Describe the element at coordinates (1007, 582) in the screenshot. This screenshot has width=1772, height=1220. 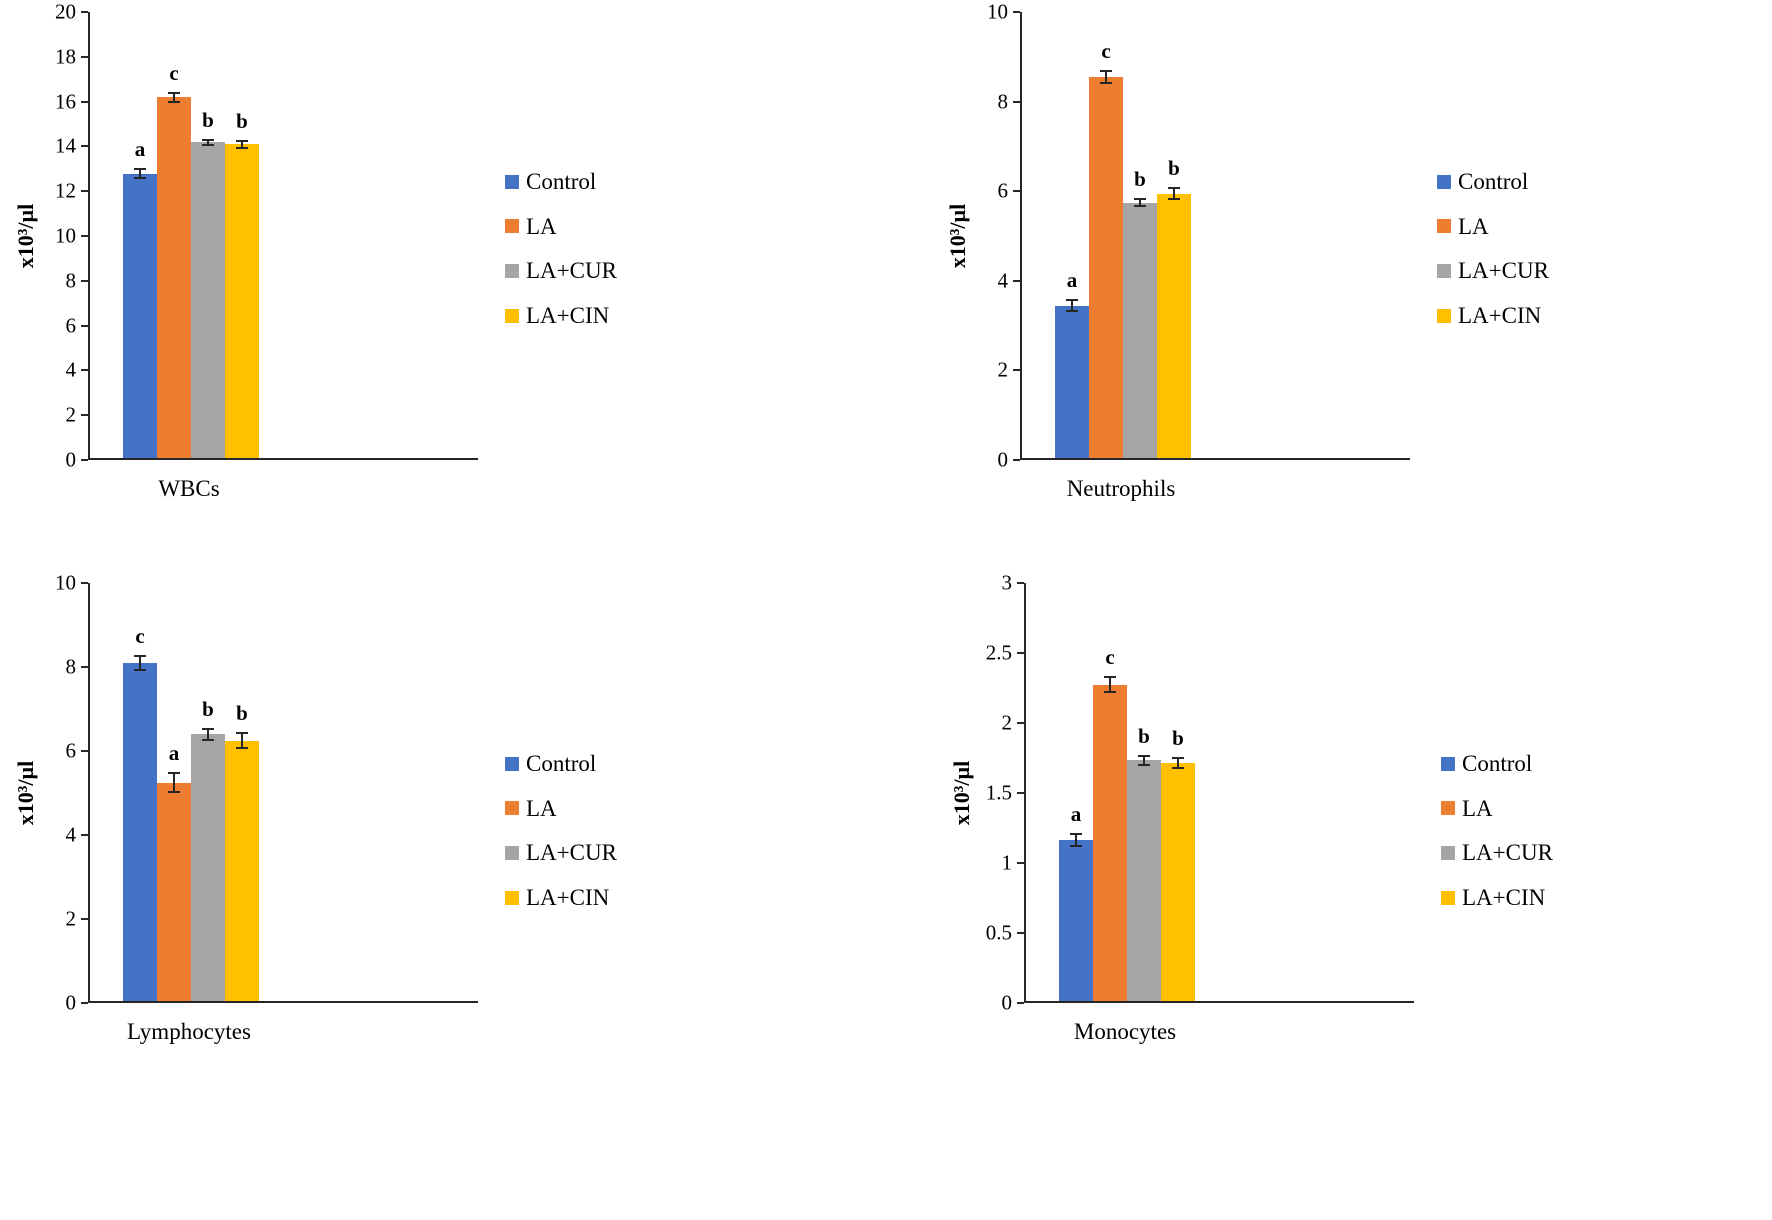
I see `y-tick-label: 3` at that location.